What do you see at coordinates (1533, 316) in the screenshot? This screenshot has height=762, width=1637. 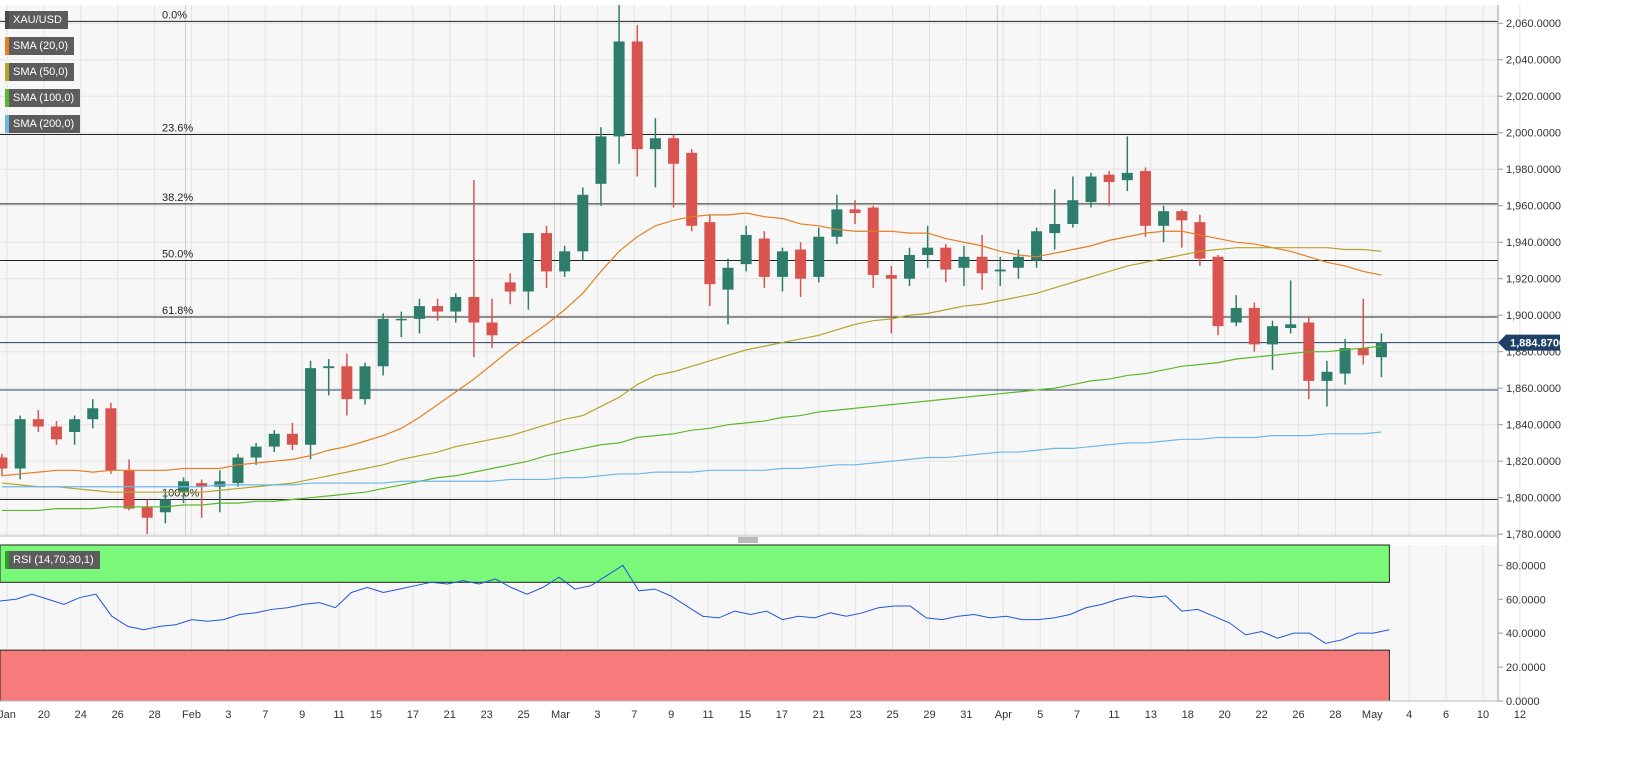 I see `y-tick-label: 1,900.0000` at bounding box center [1533, 316].